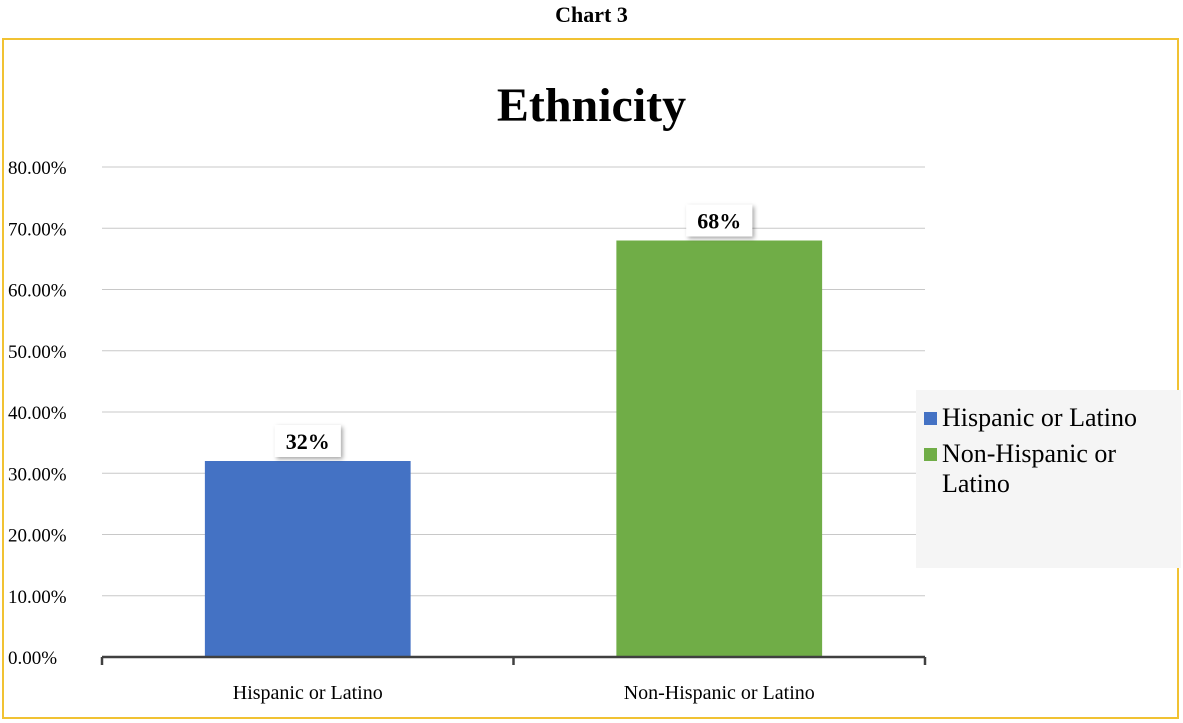  Describe the element at coordinates (591, 14) in the screenshot. I see `chart-caption: Chart 3` at that location.